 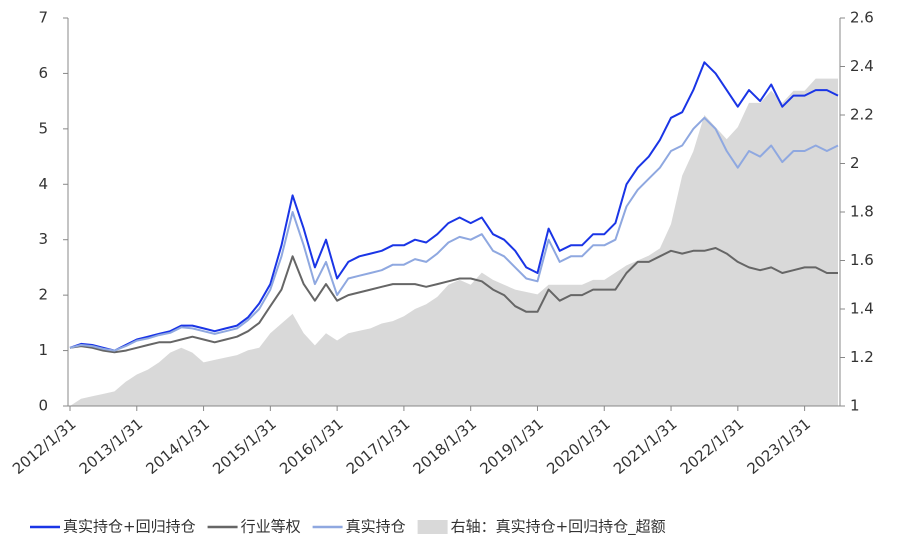 I want to click on x-tick-label: 2019/1/31, so click(x=511, y=446).